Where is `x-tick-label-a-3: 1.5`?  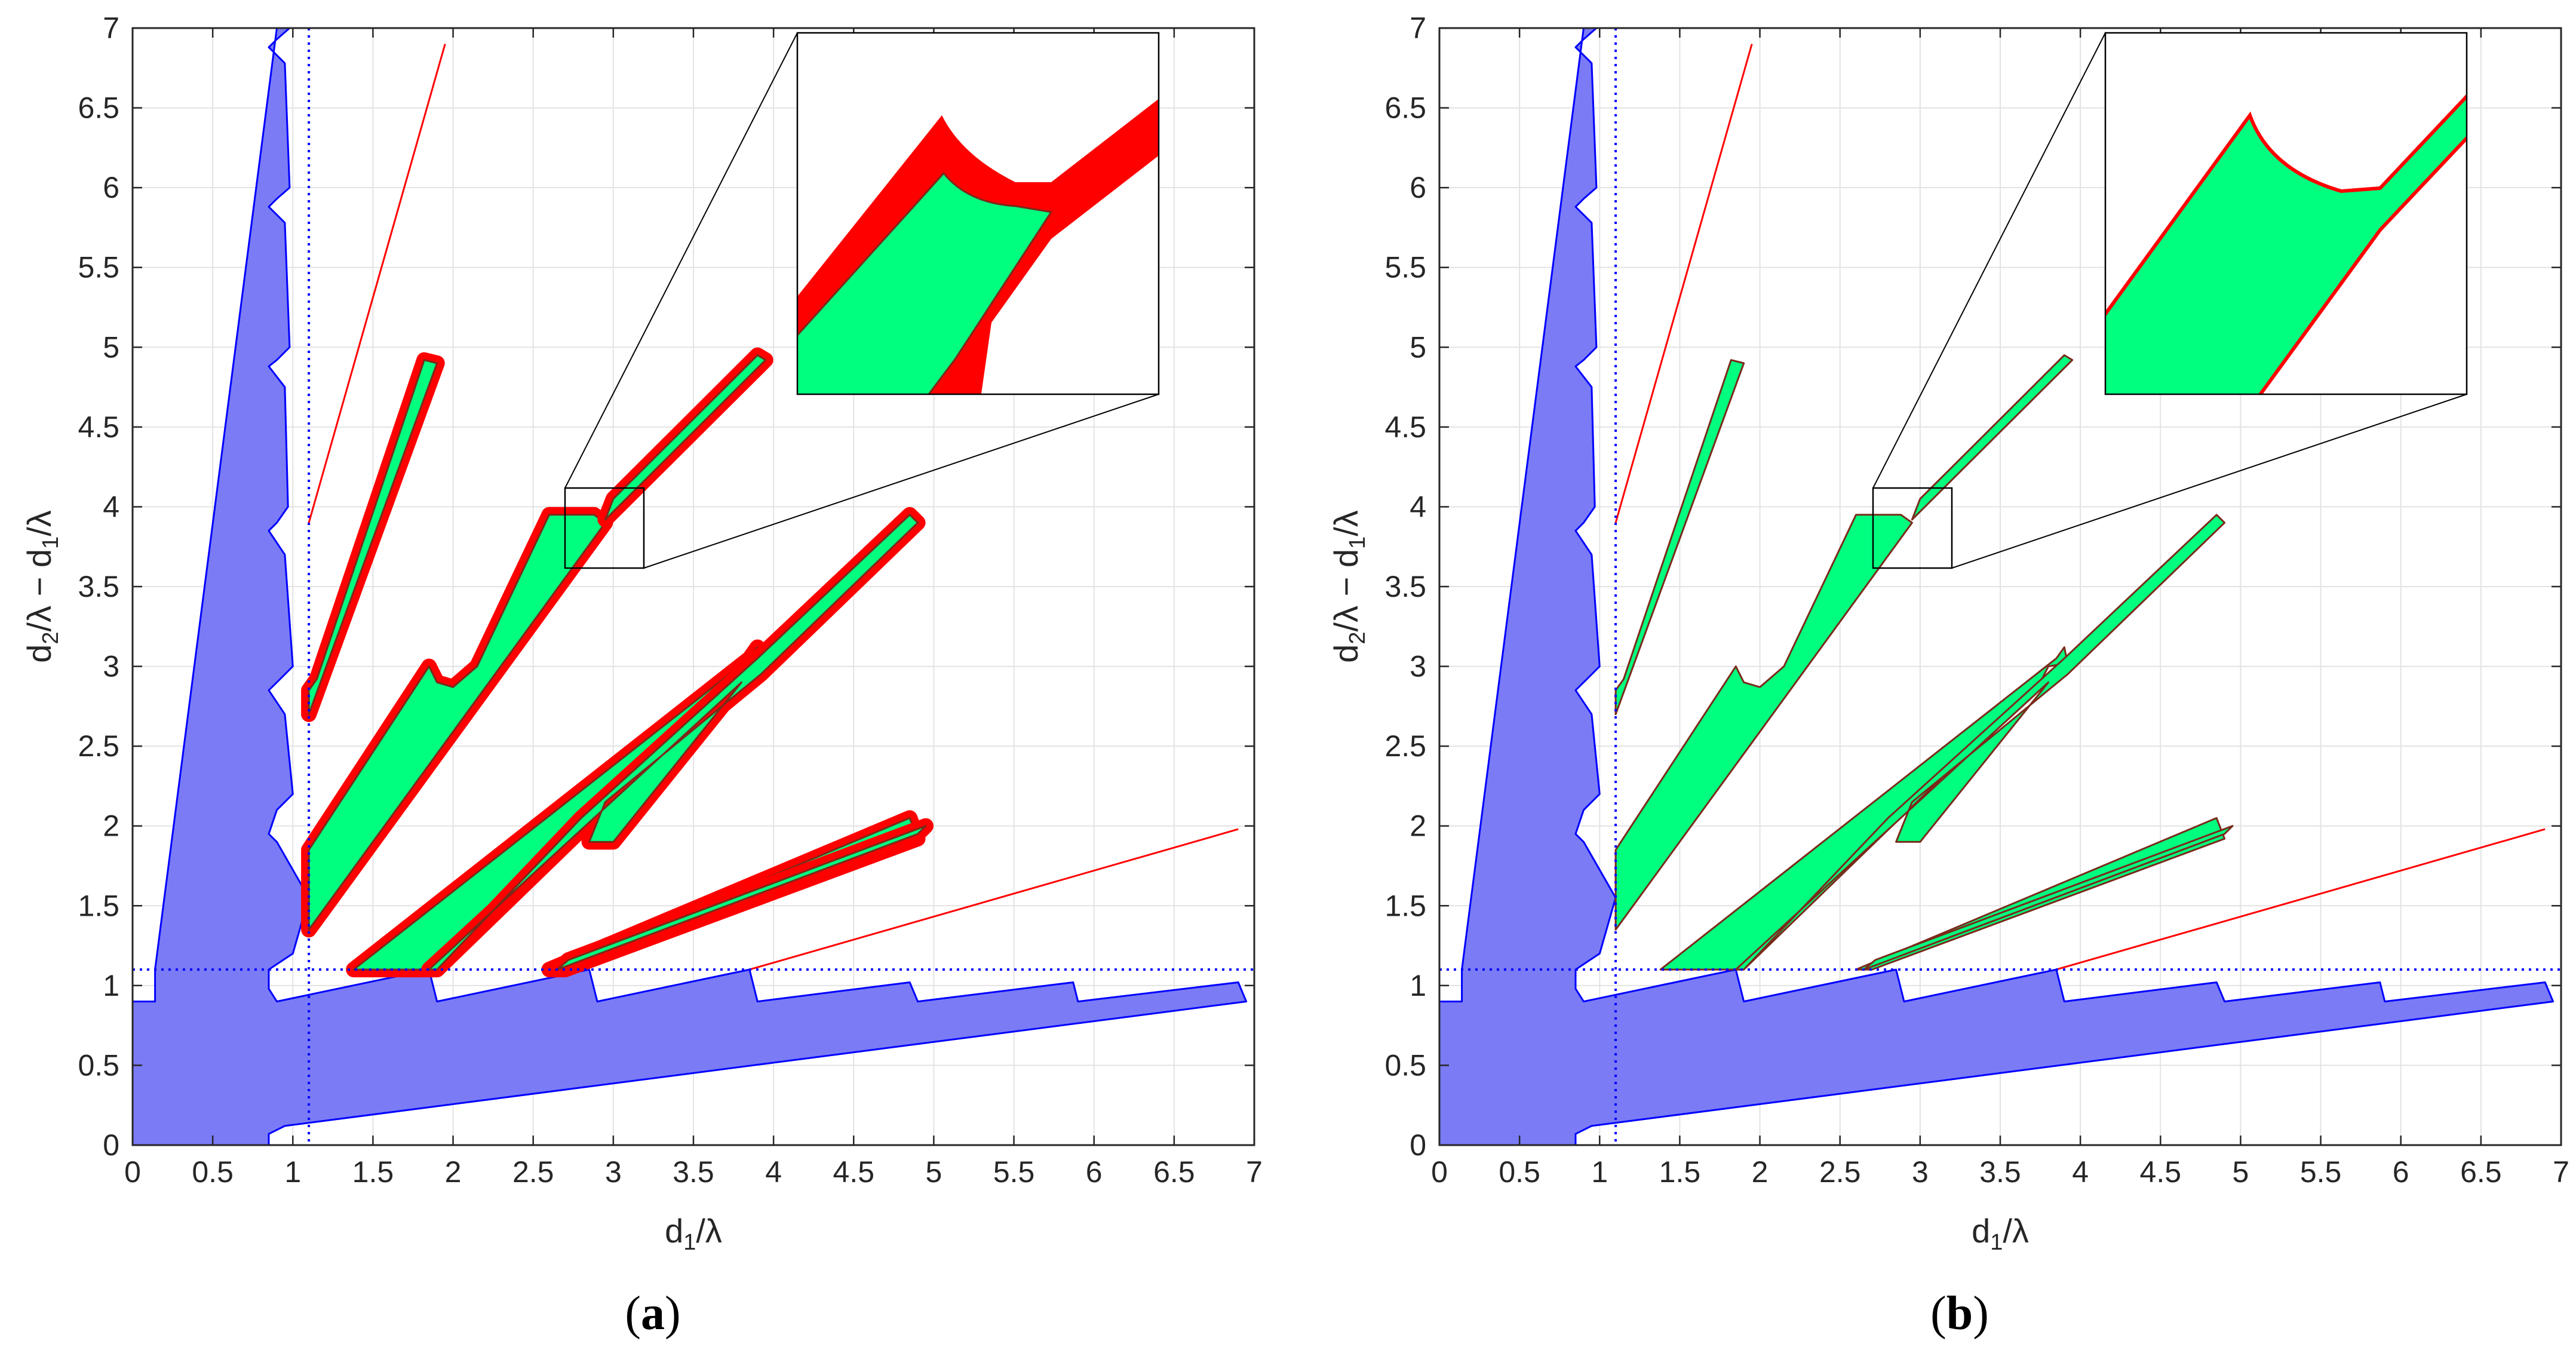 x-tick-label-a-3: 1.5 is located at coordinates (373, 1172).